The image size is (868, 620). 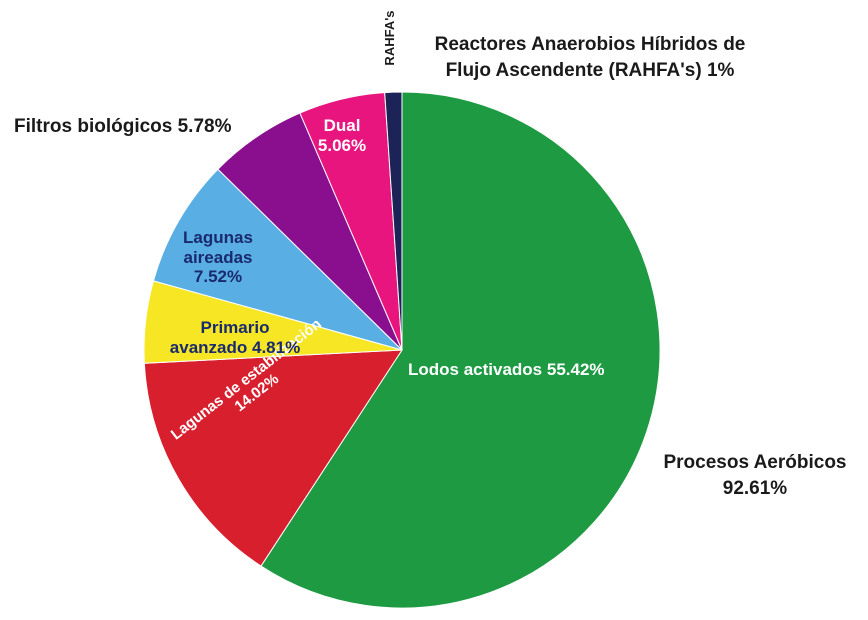 I want to click on label-lodos-activados: Lodos activados 55.42%, so click(x=506, y=369).